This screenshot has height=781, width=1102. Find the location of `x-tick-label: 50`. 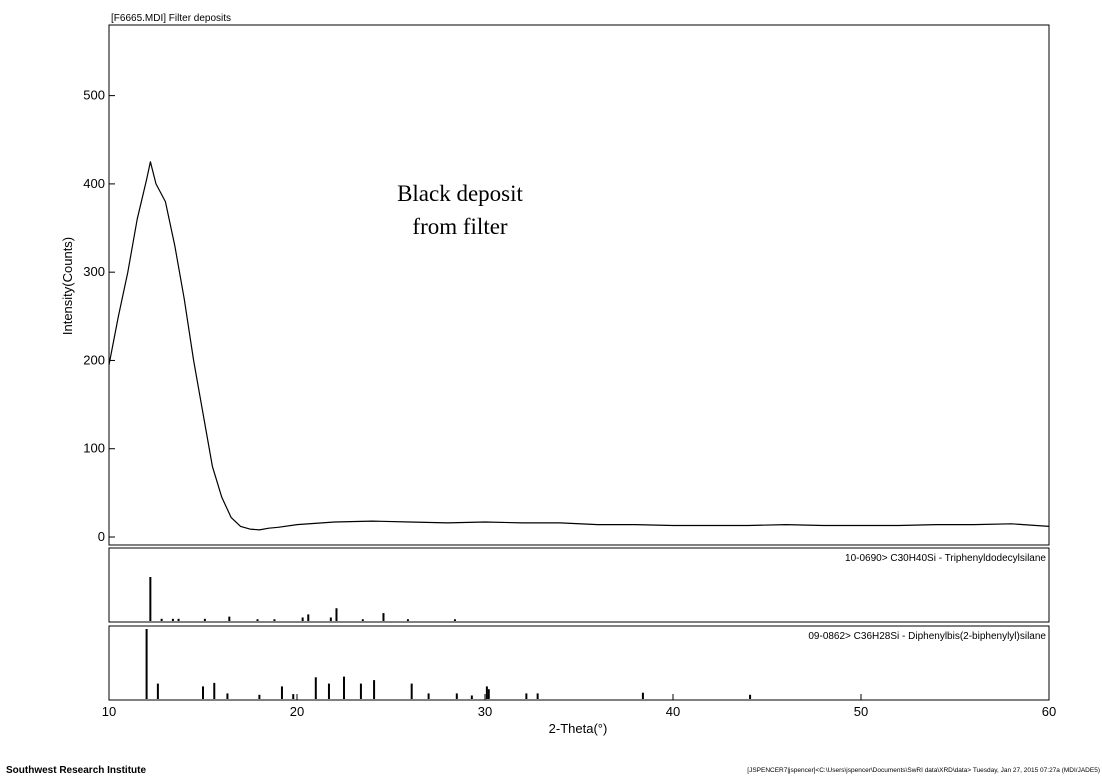

x-tick-label: 50 is located at coordinates (861, 711).